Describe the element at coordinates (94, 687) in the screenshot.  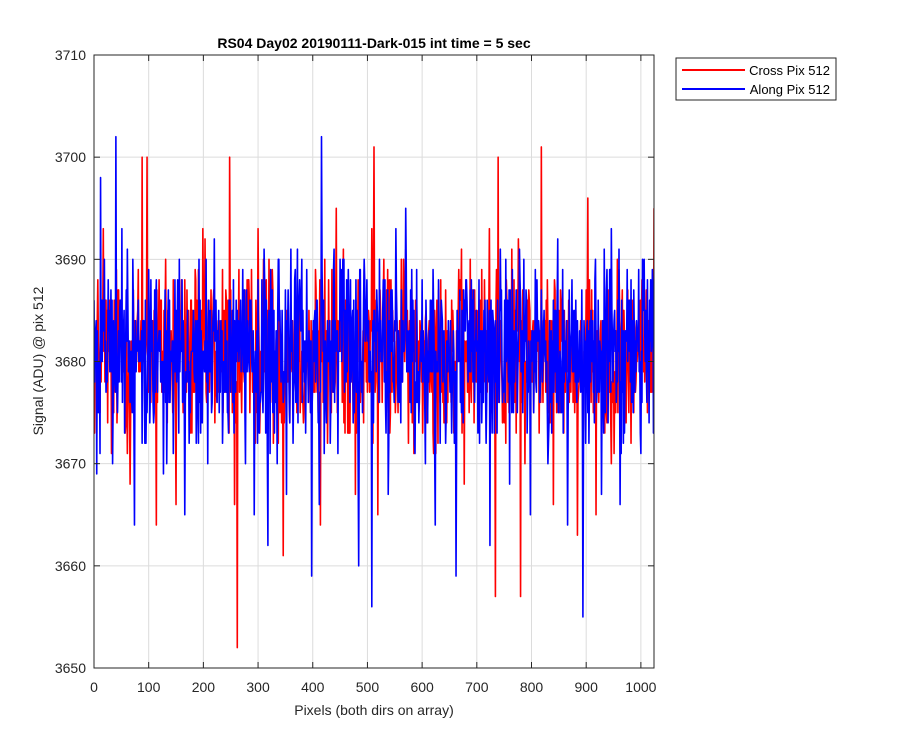
I see `x-tick-label: 0` at that location.